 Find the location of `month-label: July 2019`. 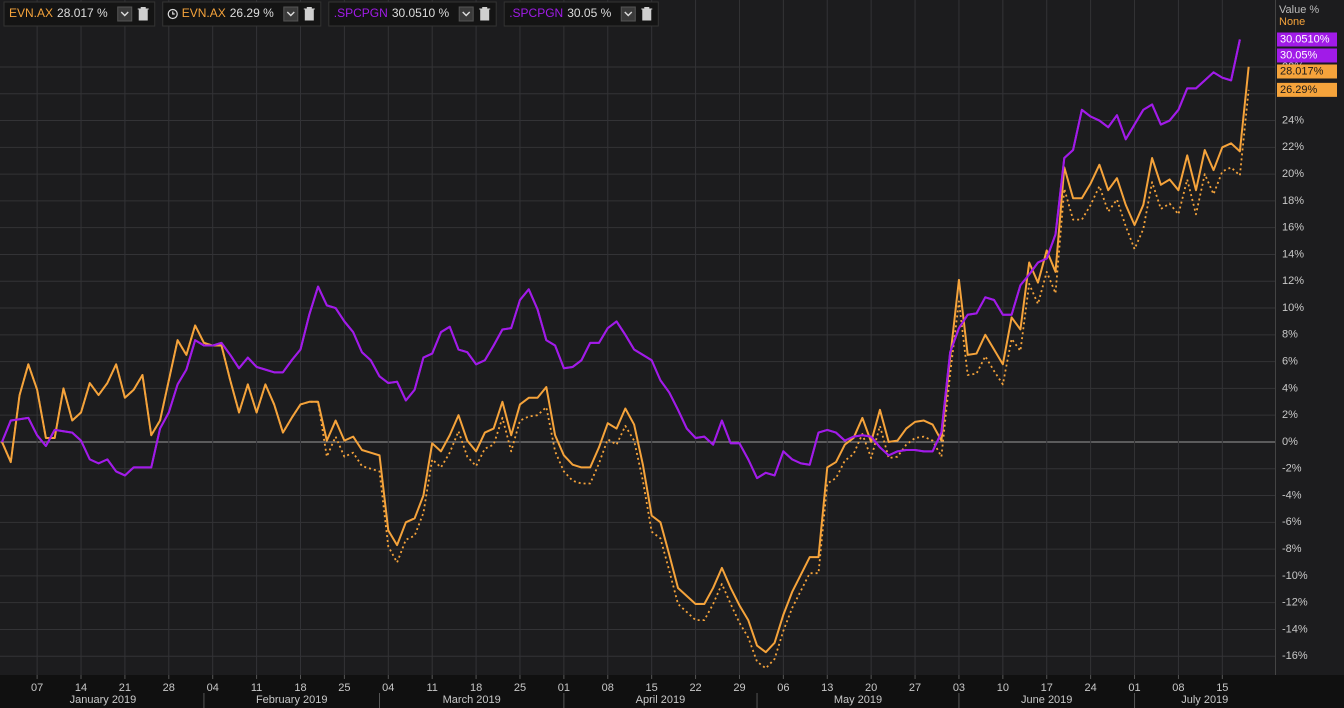

month-label: July 2019 is located at coordinates (1204, 700).